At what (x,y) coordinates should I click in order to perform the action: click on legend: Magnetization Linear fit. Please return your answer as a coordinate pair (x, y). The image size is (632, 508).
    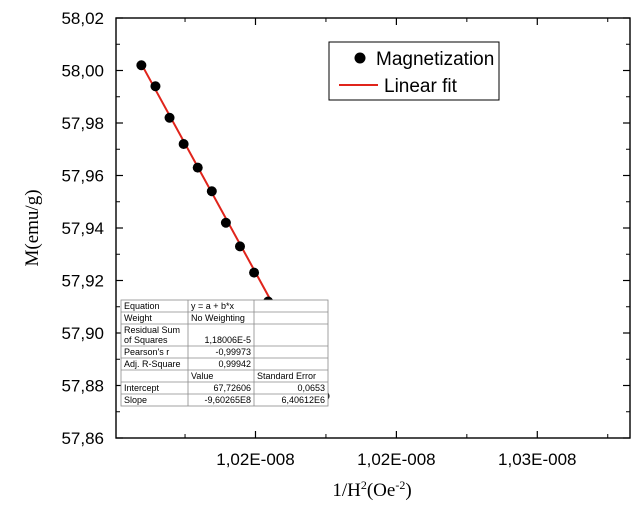
    Looking at the image, I should click on (414, 71).